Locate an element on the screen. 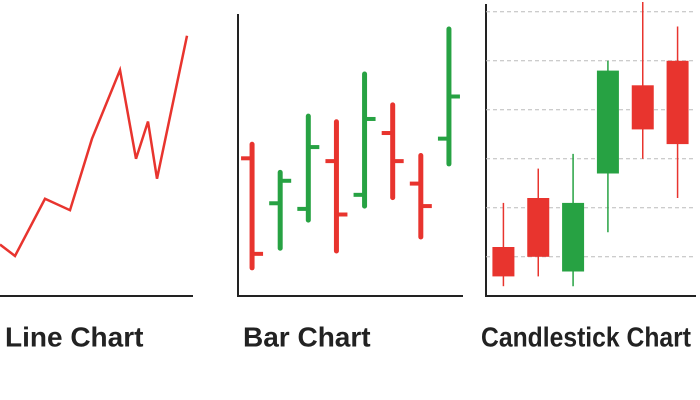  chart-title: Candlestick Chart is located at coordinates (586, 336).